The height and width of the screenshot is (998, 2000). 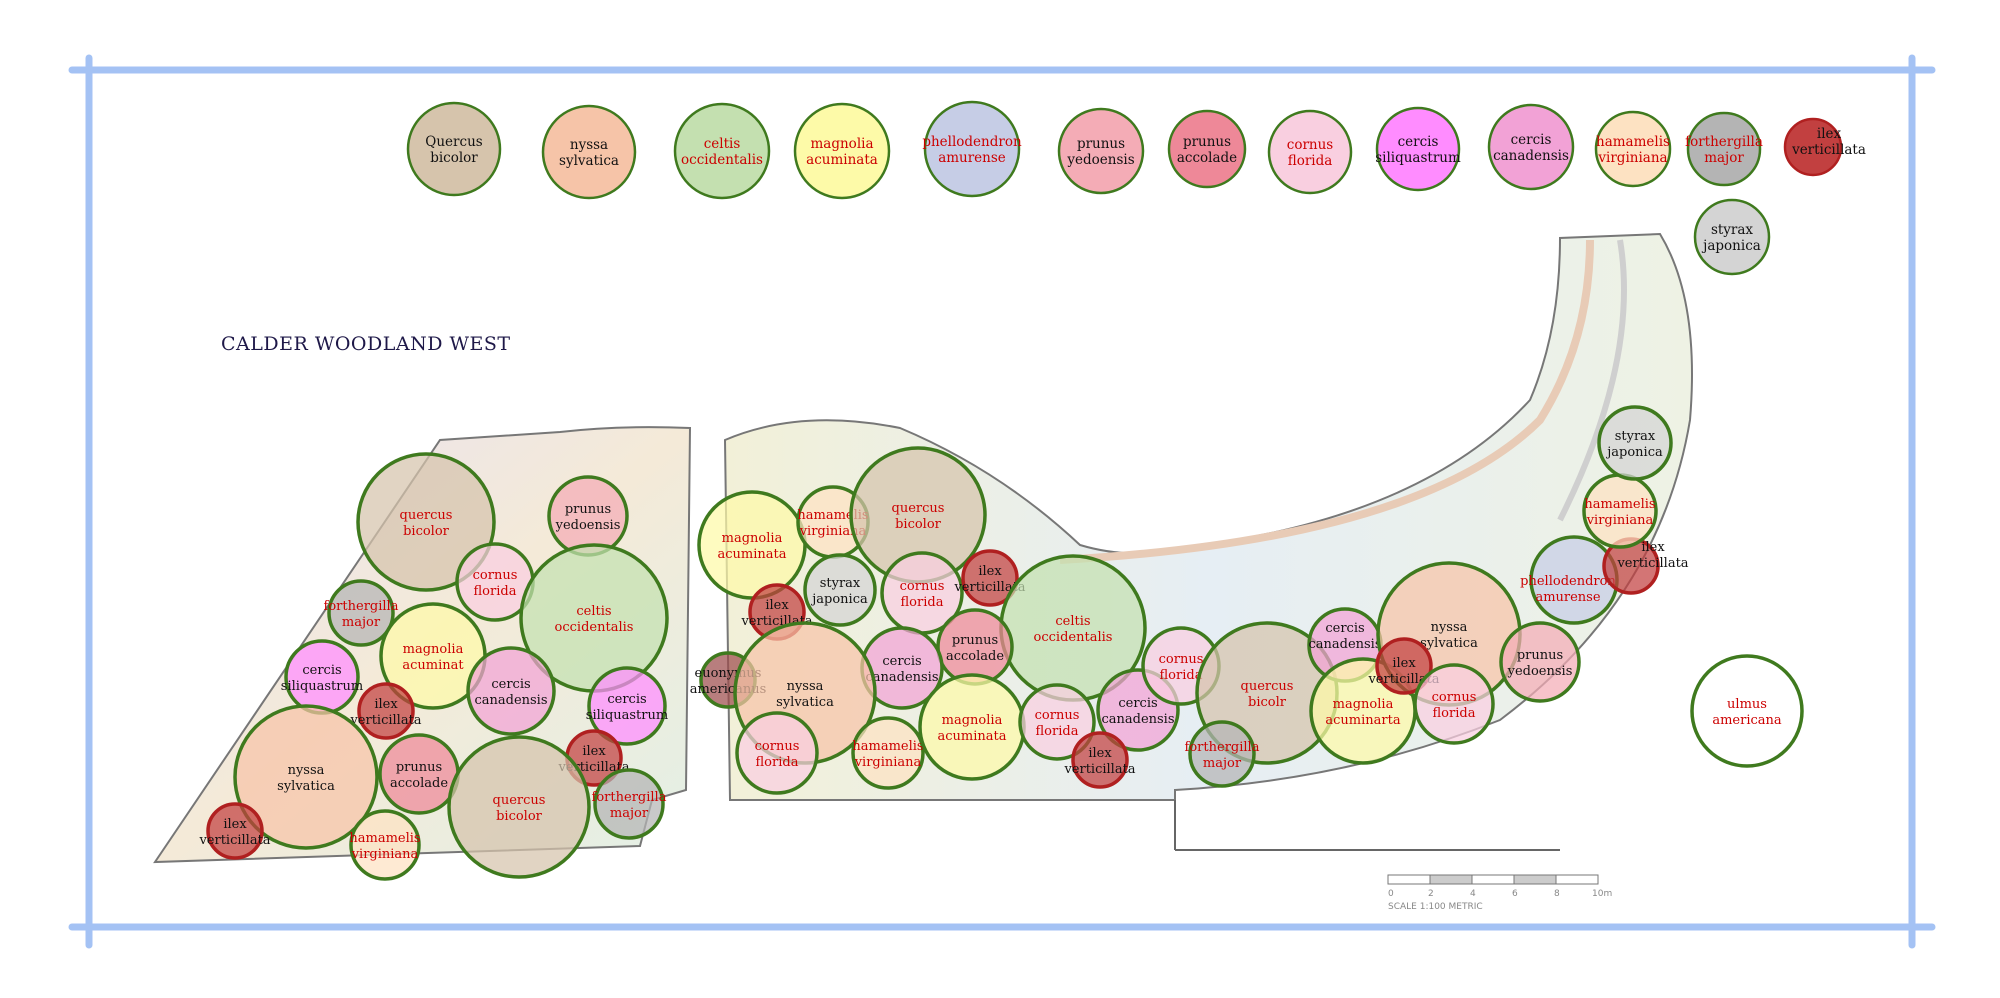 I want to click on species-label-line: celtis, so click(x=722, y=144).